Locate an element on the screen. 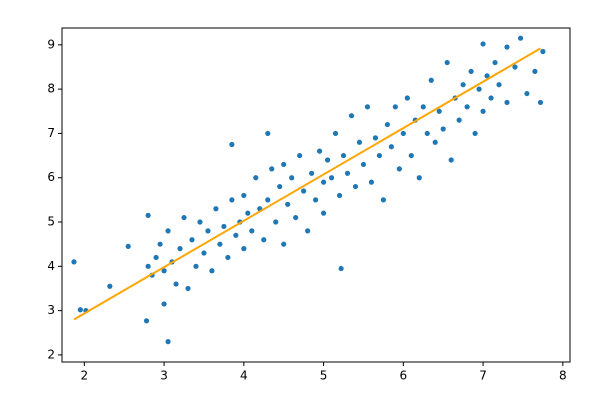 Image resolution: width=600 pixels, height=404 pixels. x-tick-label: 6 is located at coordinates (404, 376).